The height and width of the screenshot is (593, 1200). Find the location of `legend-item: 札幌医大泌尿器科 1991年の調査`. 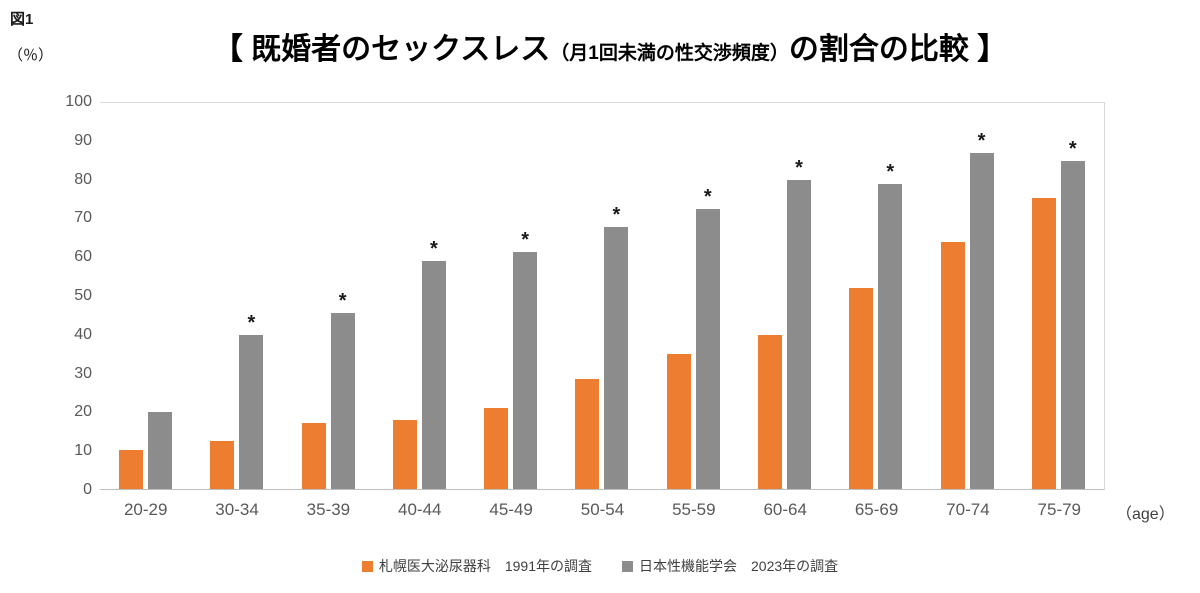

legend-item: 札幌医大泌尿器科 1991年の調査 is located at coordinates (476, 566).